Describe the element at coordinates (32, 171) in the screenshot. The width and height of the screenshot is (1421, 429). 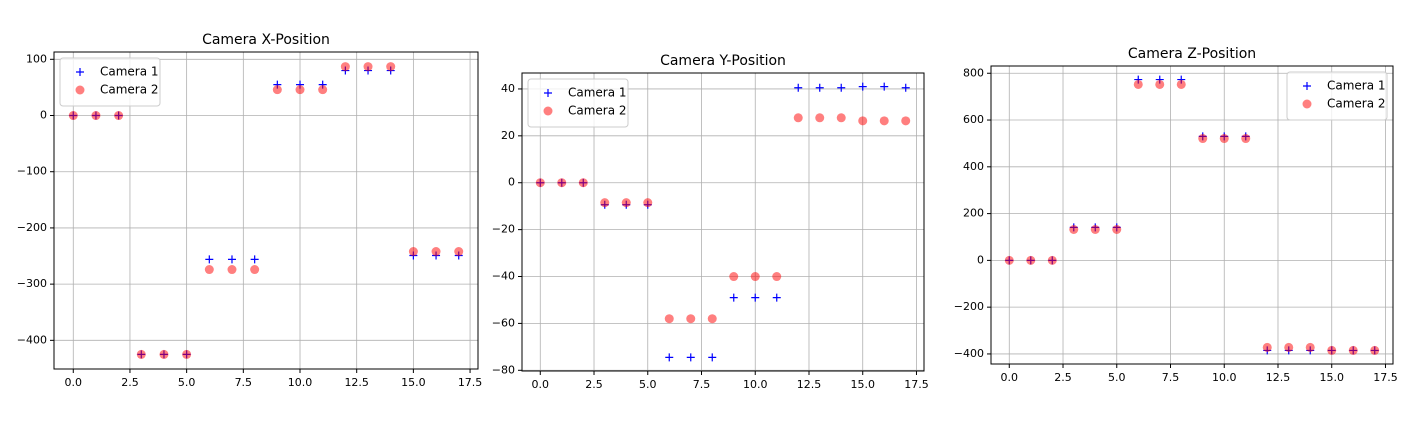
I see `y-tick-label: −100` at that location.